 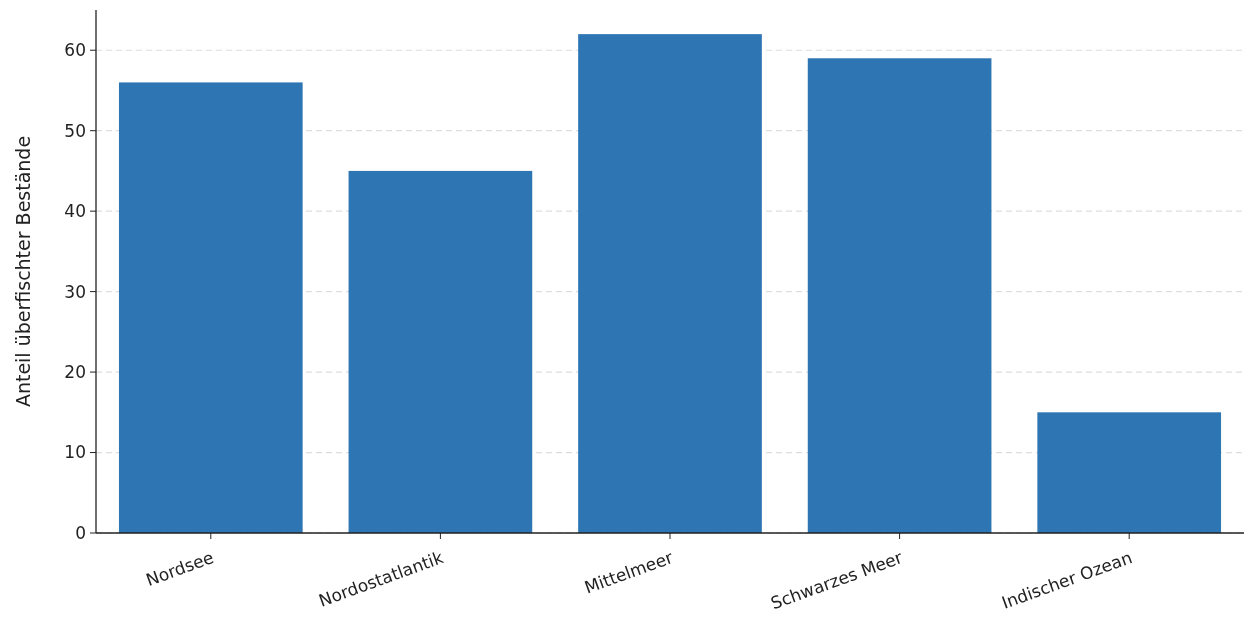 What do you see at coordinates (75, 452) in the screenshot?
I see `y-tick-label: 10` at bounding box center [75, 452].